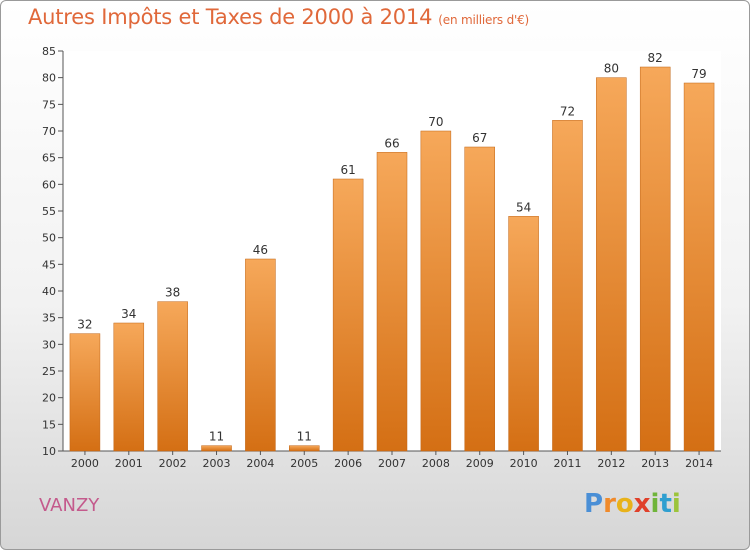 Image resolution: width=750 pixels, height=550 pixels. What do you see at coordinates (49, 424) in the screenshot?
I see `y-tick-label: 15` at bounding box center [49, 424].